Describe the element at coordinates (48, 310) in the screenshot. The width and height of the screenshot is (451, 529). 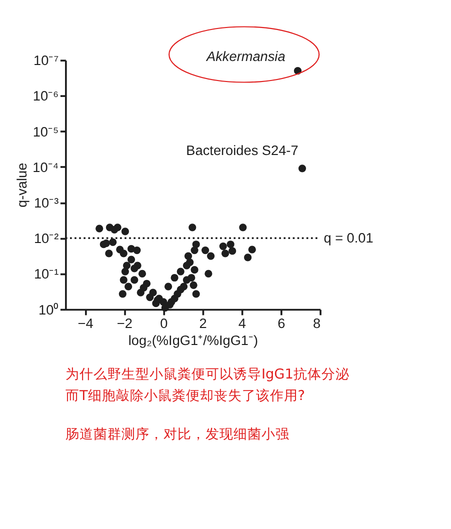
I see `y-tick-label: 10⁰` at that location.